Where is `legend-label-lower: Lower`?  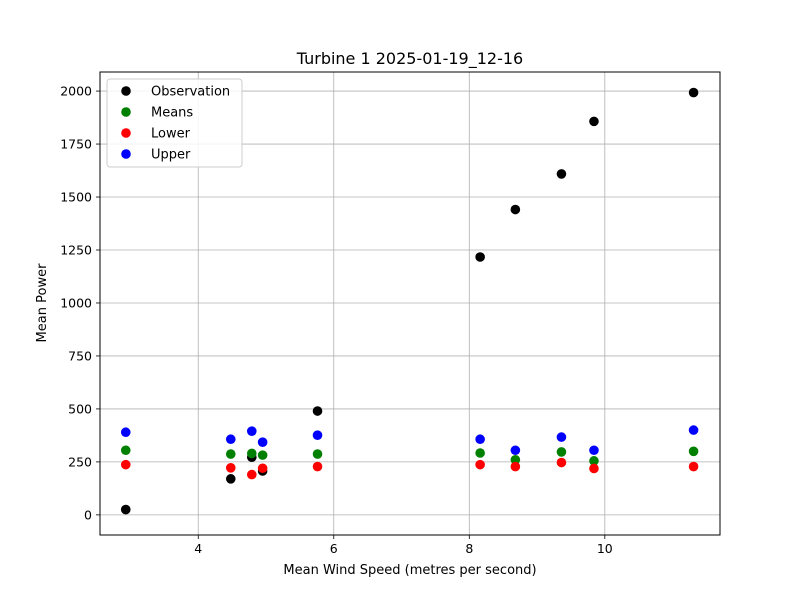
legend-label-lower: Lower is located at coordinates (171, 134).